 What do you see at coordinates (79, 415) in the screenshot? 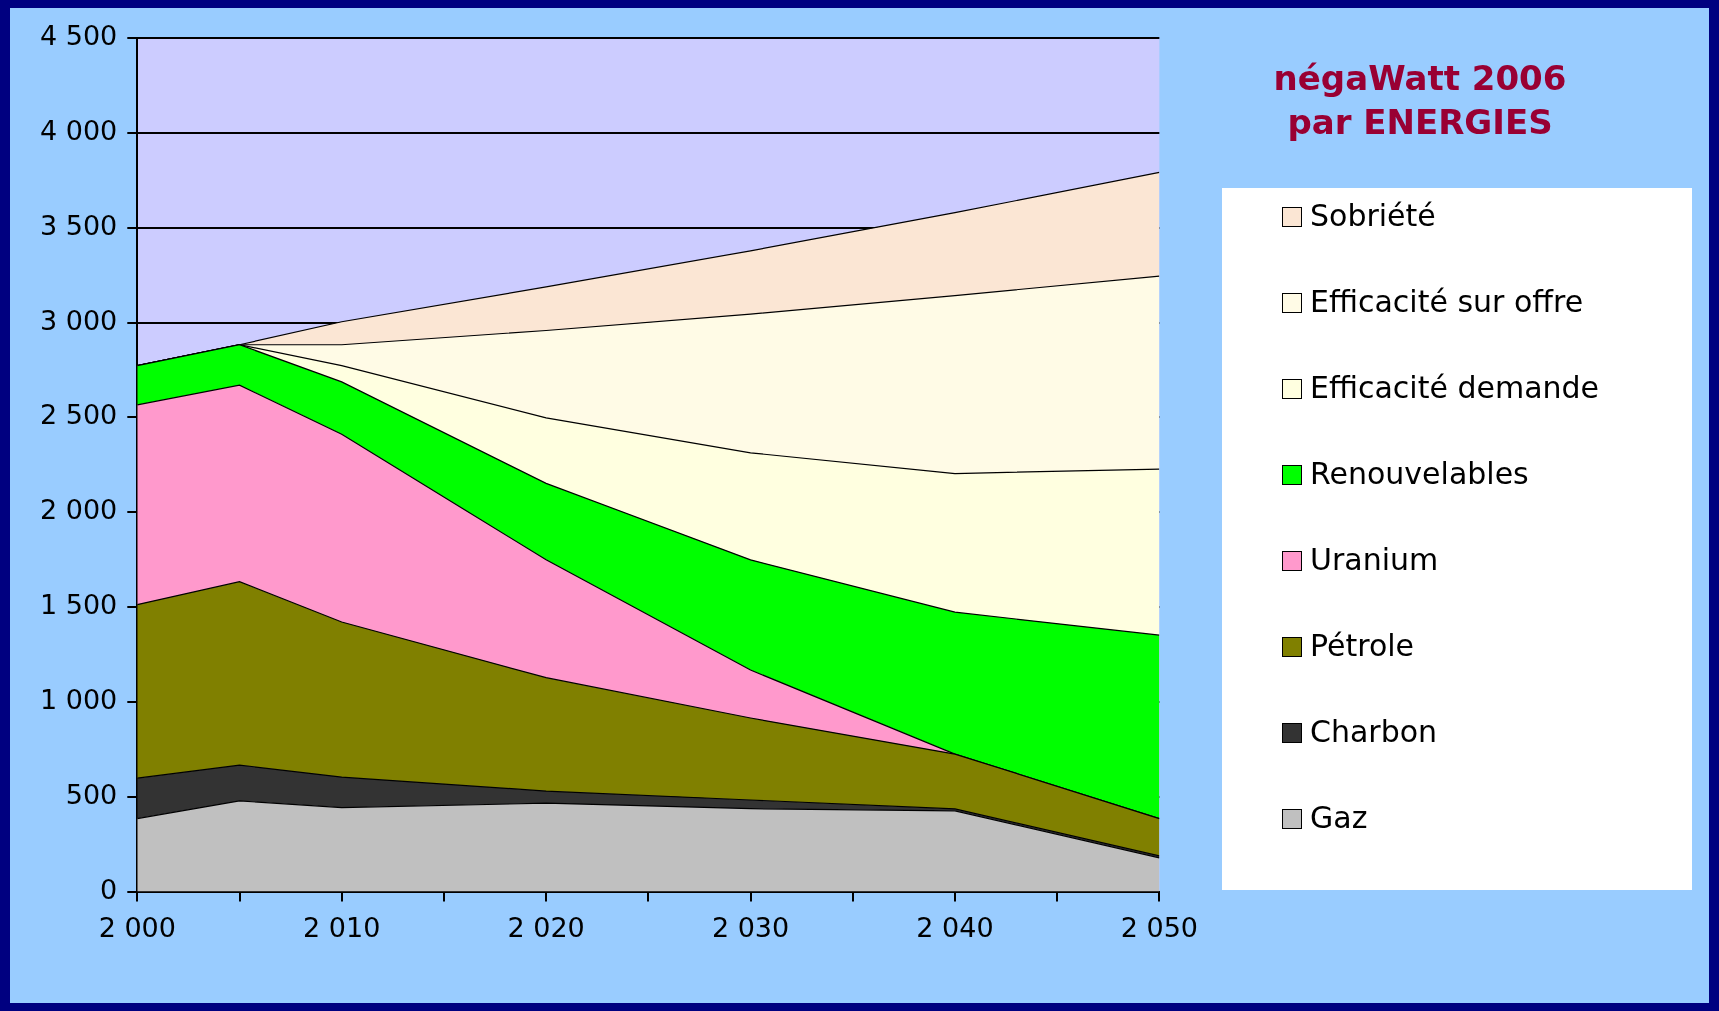
I see `y-tick-label: 2 500` at bounding box center [79, 415].